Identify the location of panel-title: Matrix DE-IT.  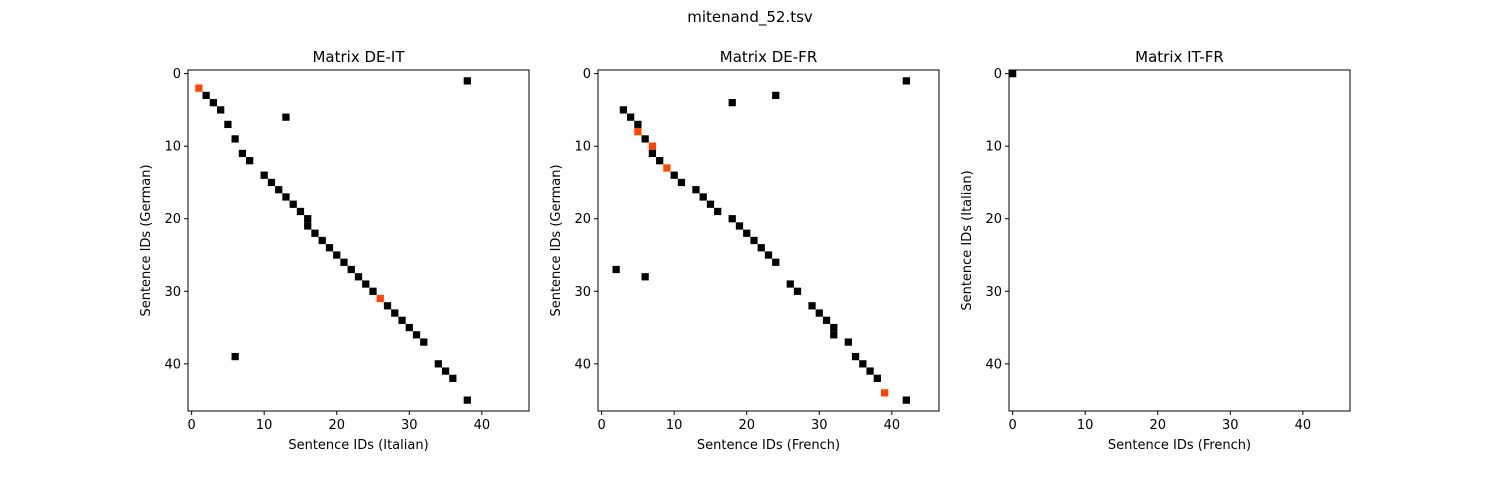
(358, 57).